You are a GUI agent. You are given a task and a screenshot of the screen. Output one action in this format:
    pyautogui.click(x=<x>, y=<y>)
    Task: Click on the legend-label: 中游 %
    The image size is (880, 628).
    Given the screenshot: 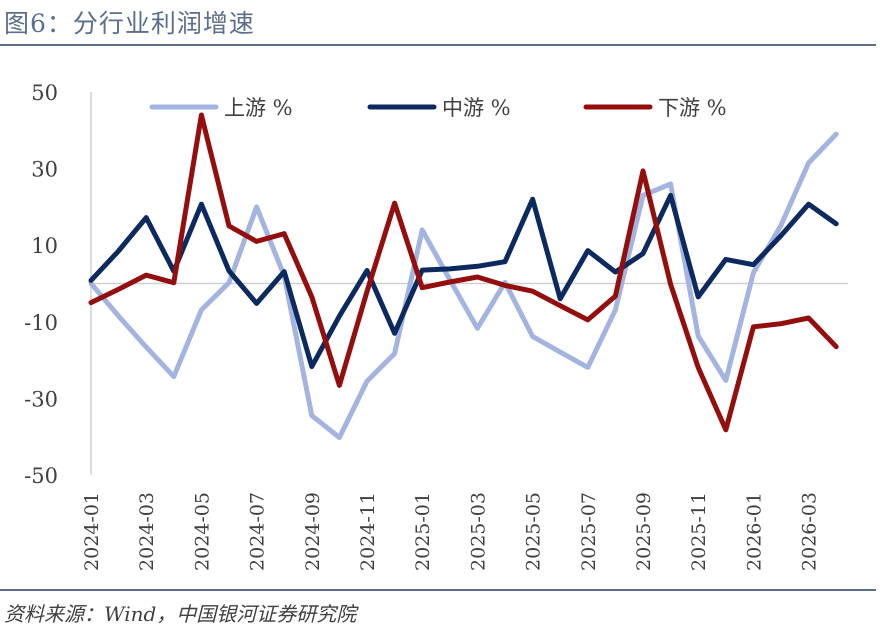 What is the action you would take?
    pyautogui.click(x=476, y=108)
    